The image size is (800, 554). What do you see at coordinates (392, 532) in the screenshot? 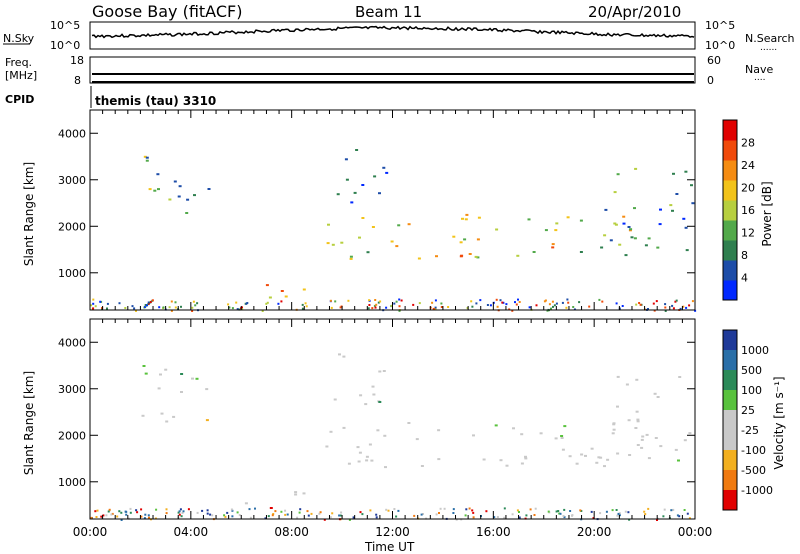
I see `xtick-label: 12:00` at bounding box center [392, 532].